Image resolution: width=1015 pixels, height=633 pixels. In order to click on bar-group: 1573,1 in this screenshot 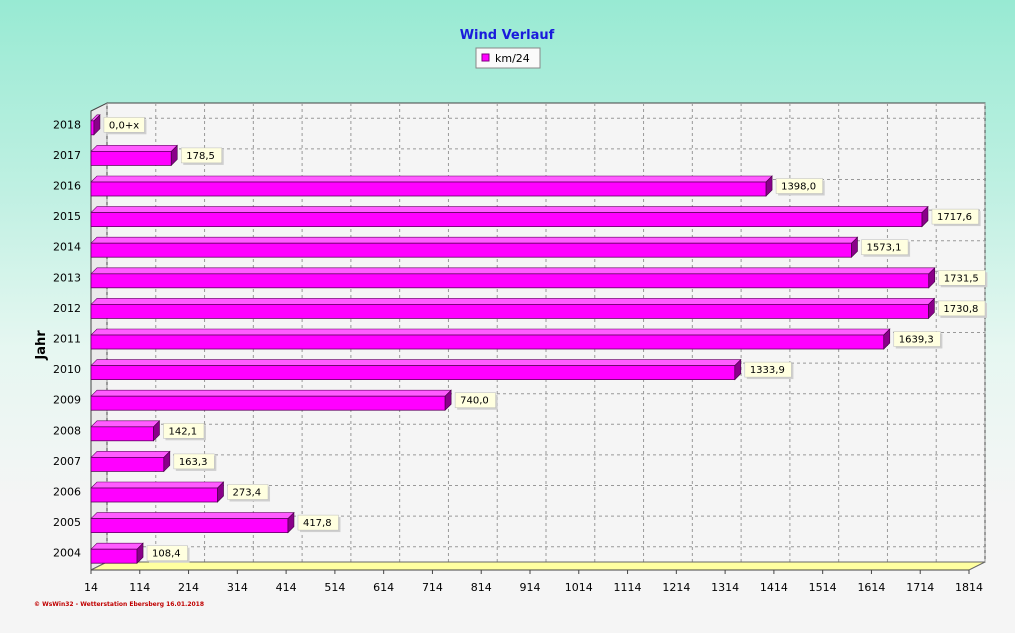, I will do `click(500, 247)`.